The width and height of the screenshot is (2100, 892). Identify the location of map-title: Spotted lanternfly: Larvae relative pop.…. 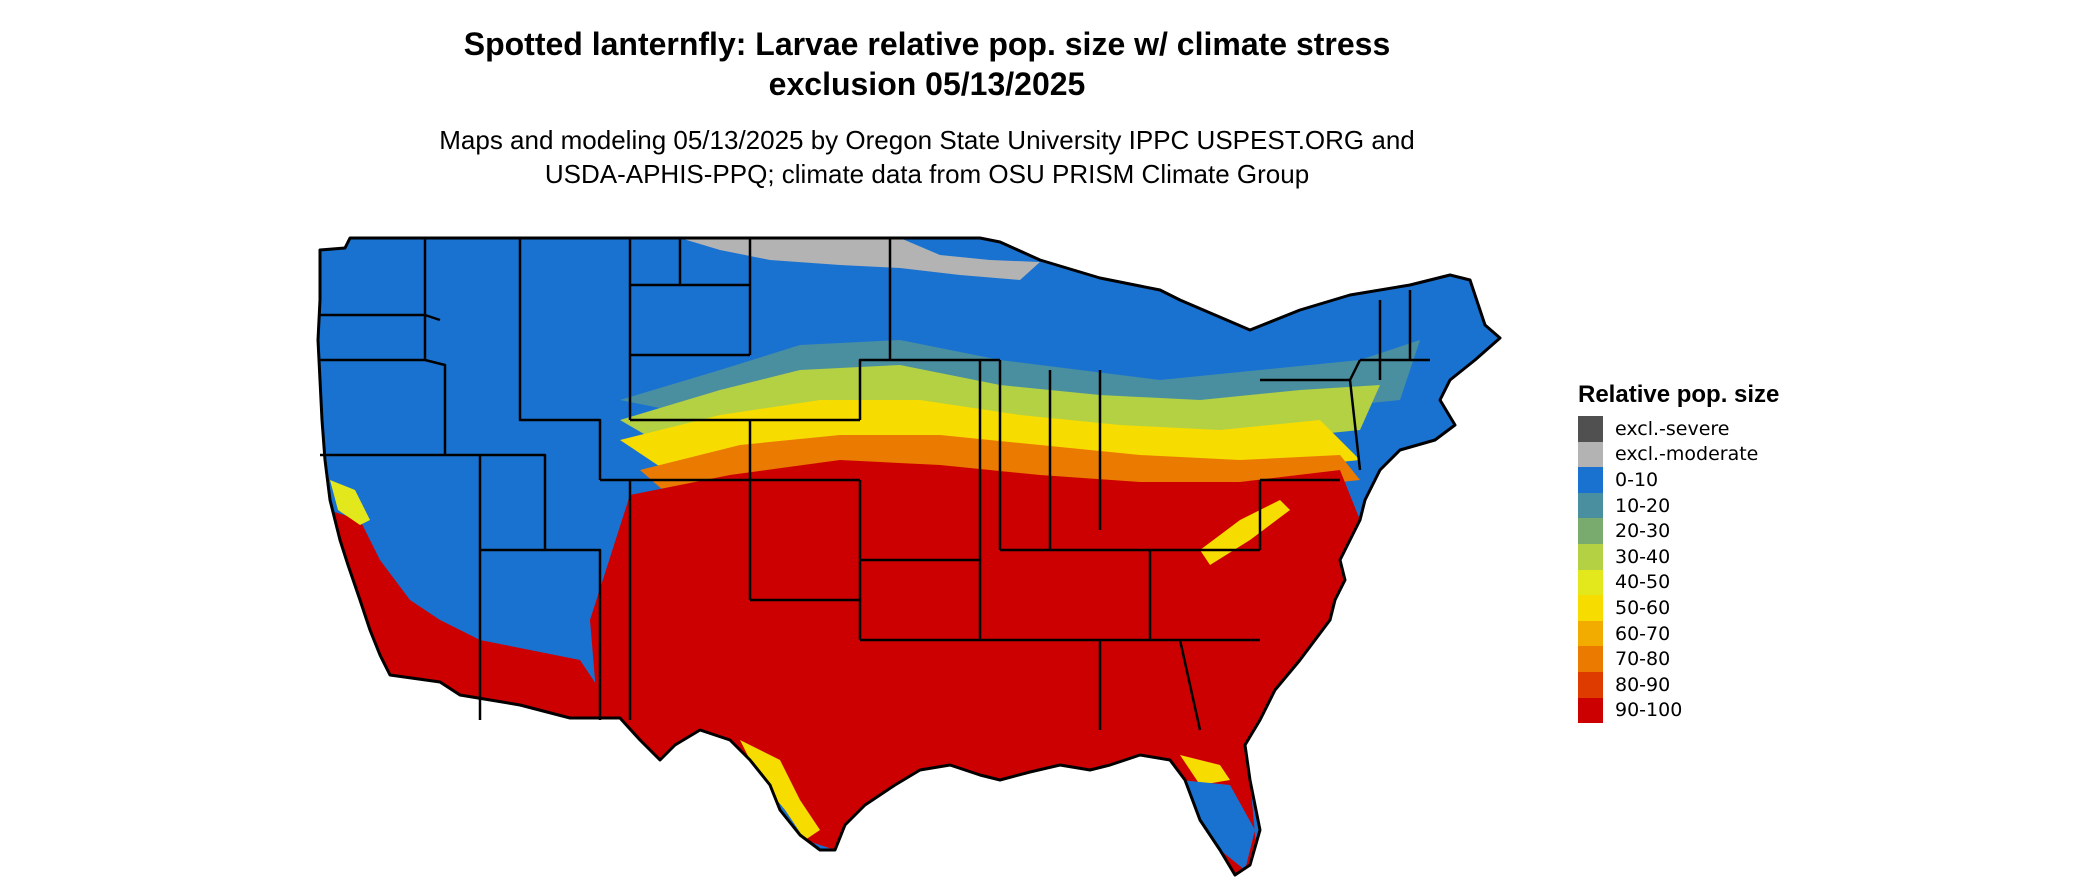
(927, 64).